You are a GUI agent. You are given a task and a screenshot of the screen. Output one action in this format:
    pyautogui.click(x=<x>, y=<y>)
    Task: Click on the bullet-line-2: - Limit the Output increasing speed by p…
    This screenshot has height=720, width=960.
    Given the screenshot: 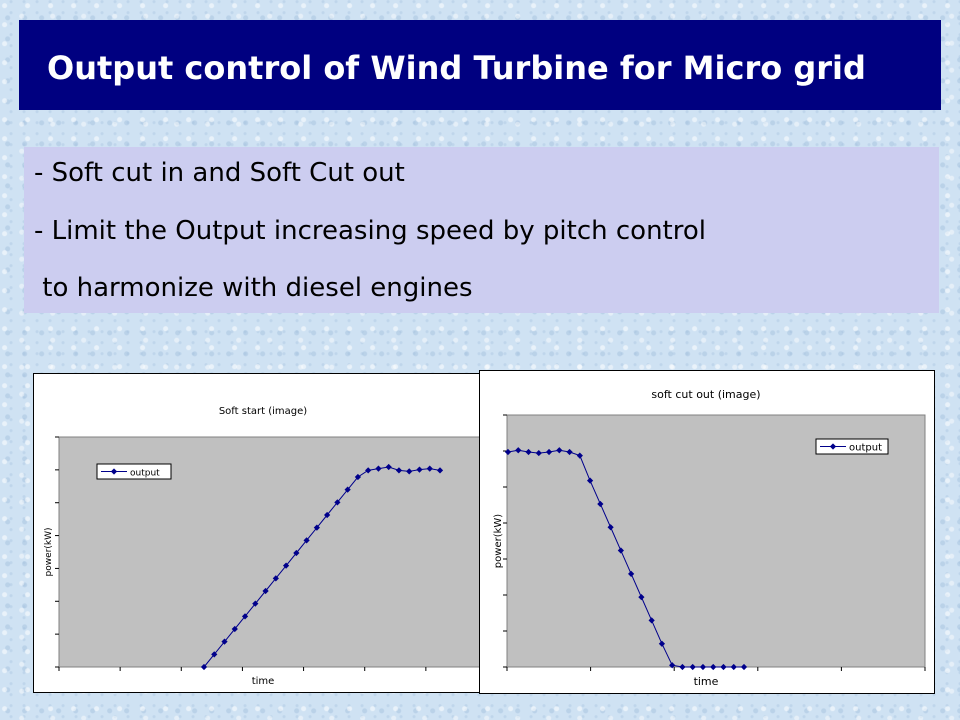 What is the action you would take?
    pyautogui.click(x=370, y=231)
    